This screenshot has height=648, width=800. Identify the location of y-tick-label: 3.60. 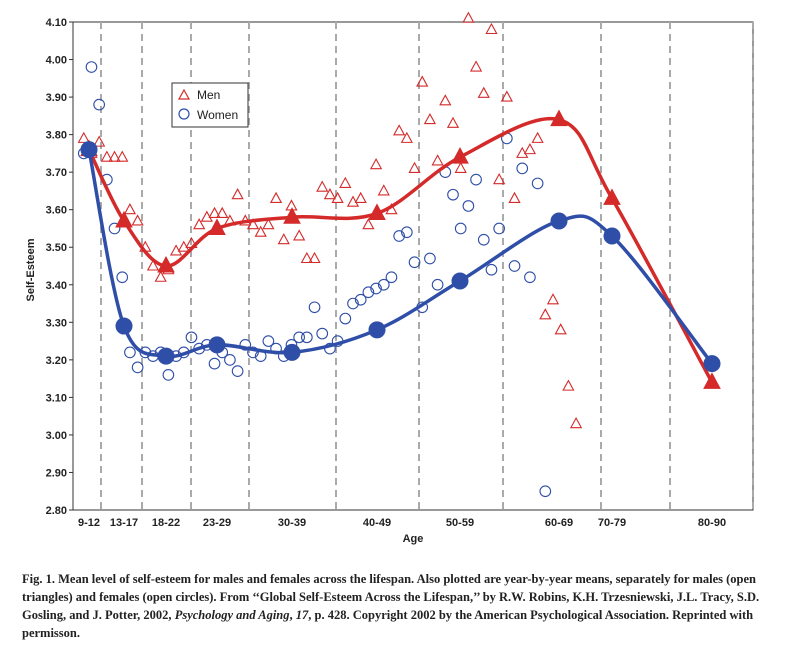
(56, 211).